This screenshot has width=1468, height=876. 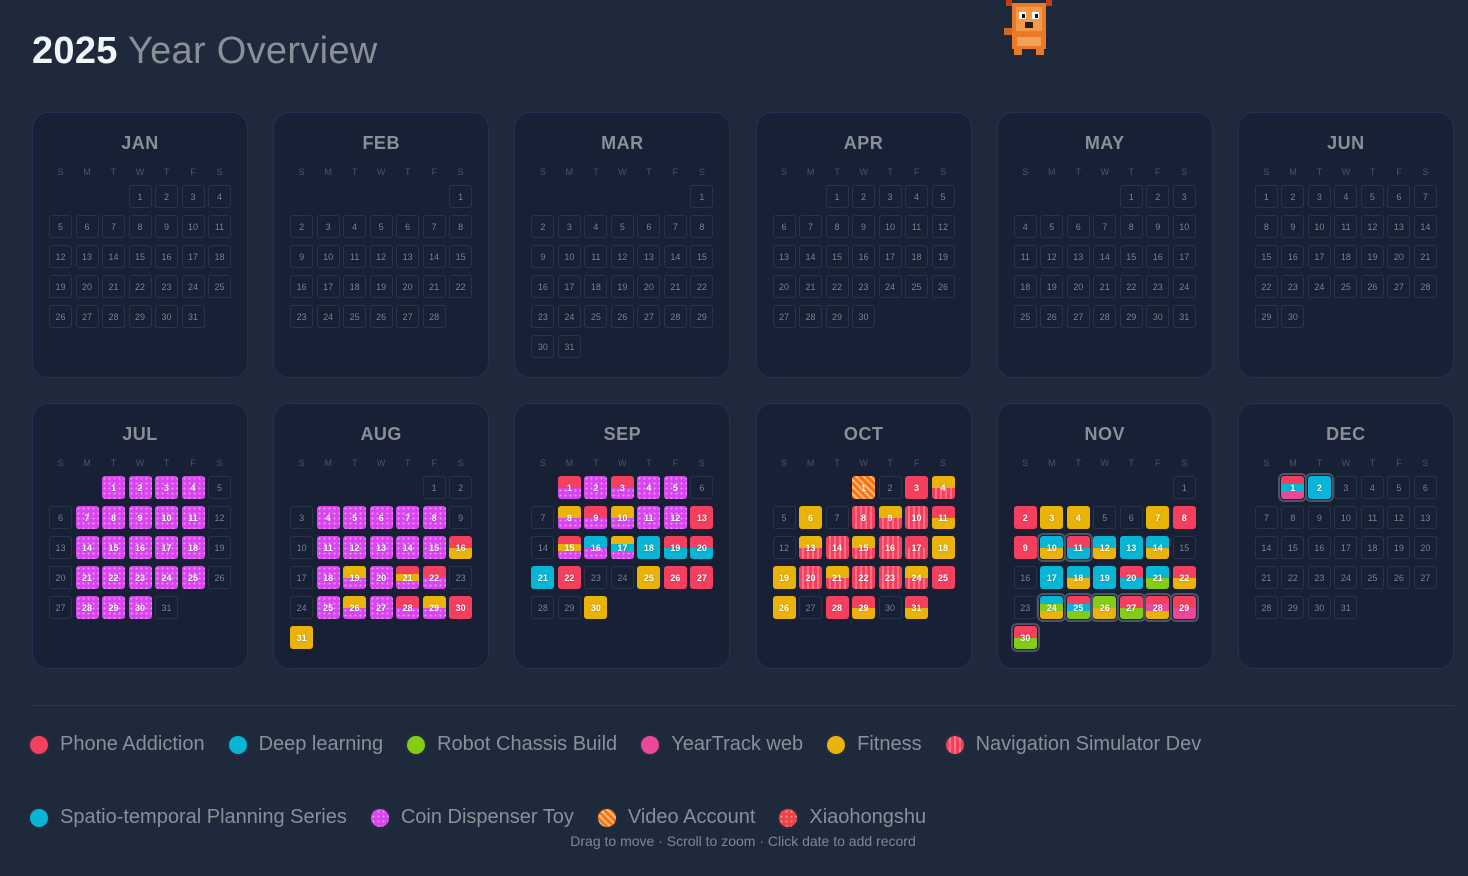 I want to click on day-cell: 31, so click(x=1346, y=607).